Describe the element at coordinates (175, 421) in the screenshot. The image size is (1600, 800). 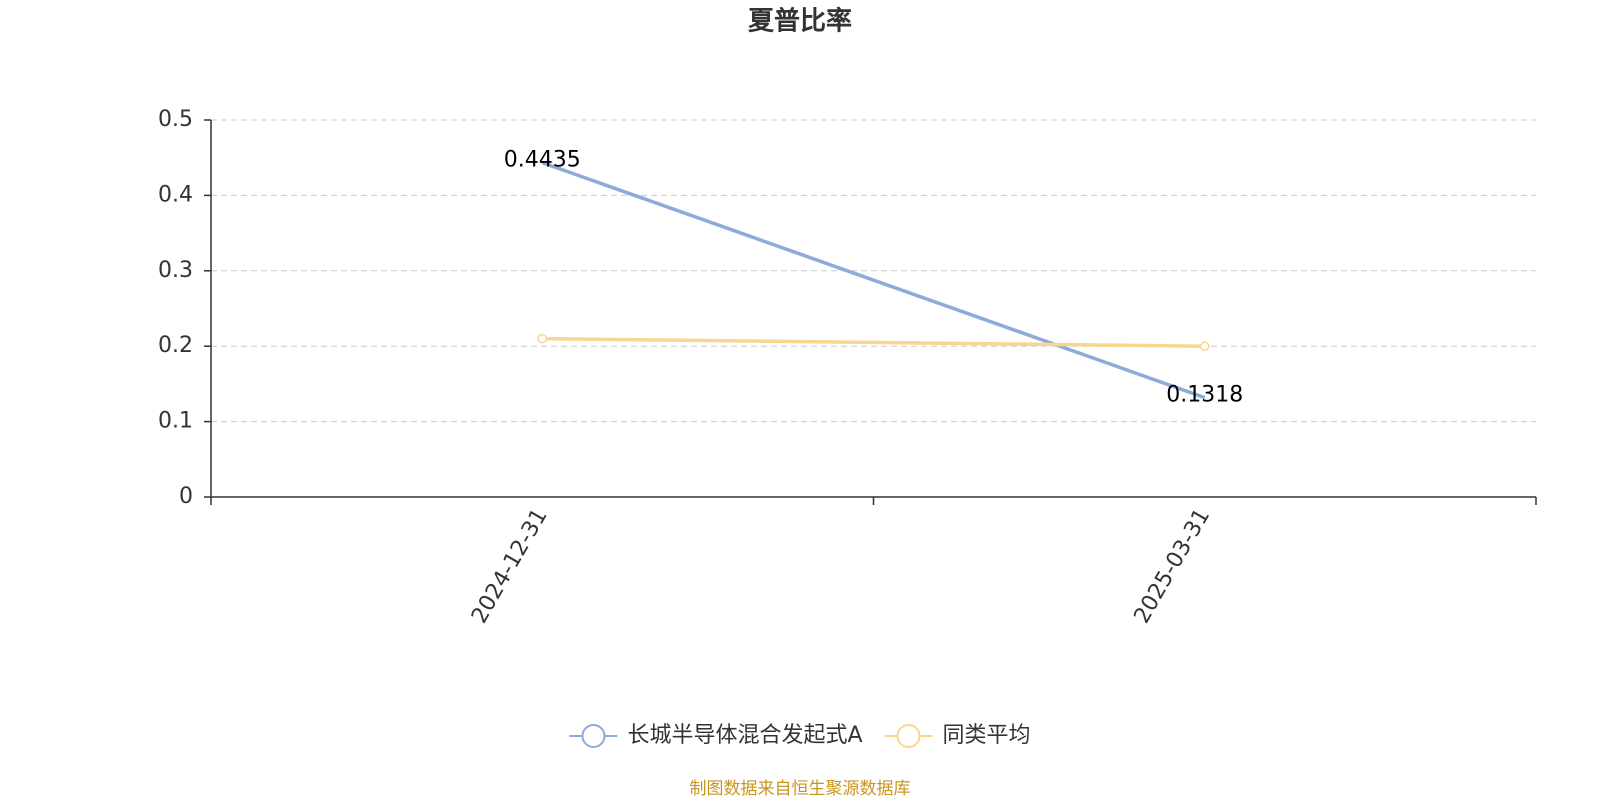
I see `y-tick-label: 0.1` at that location.